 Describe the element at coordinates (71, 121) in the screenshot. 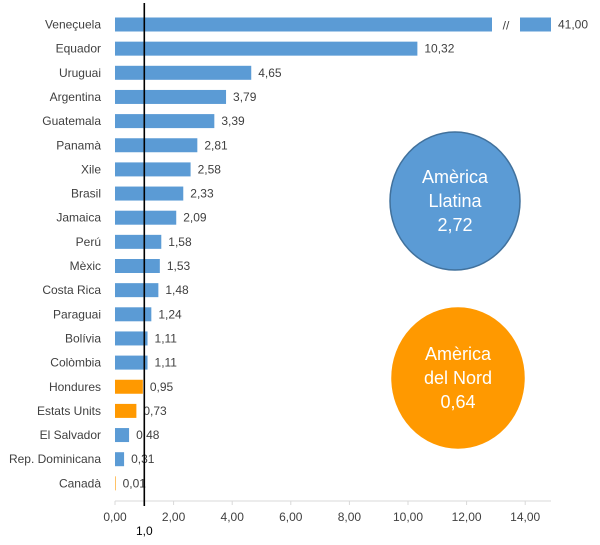

I see `category-label-guatemala: Guatemala` at that location.